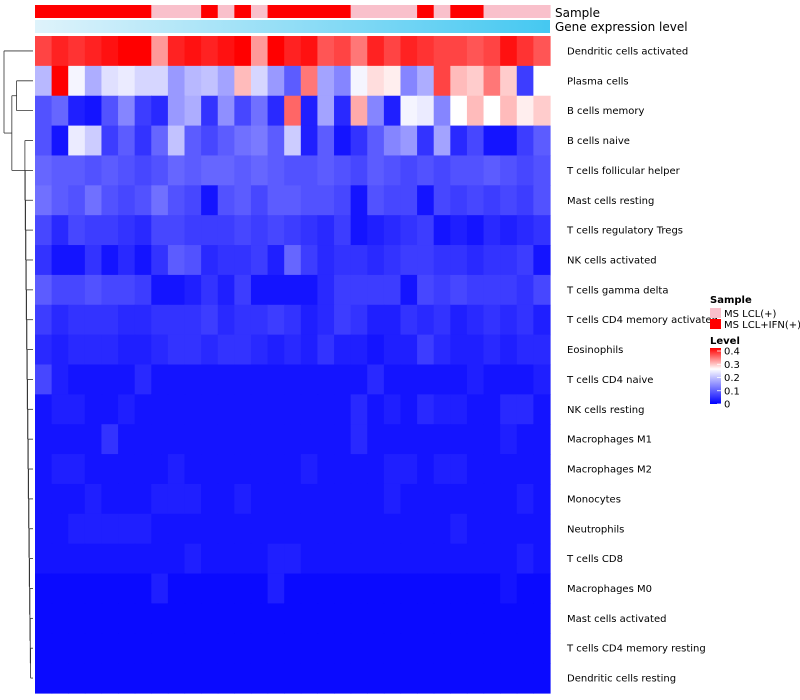 Image resolution: width=800 pixels, height=700 pixels. What do you see at coordinates (594, 559) in the screenshot?
I see `row-label: T cells CD8` at bounding box center [594, 559].